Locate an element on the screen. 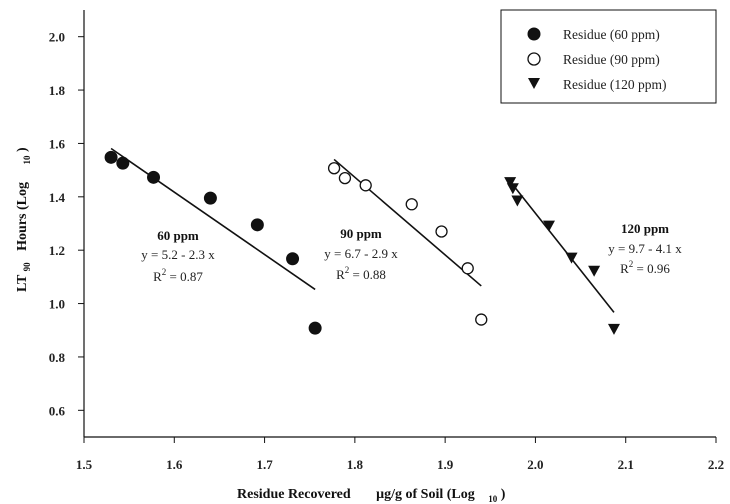 This screenshot has height=504, width=730. annotation-120ppm-equation: y = 9.7 - 4.1 x is located at coordinates (645, 248).